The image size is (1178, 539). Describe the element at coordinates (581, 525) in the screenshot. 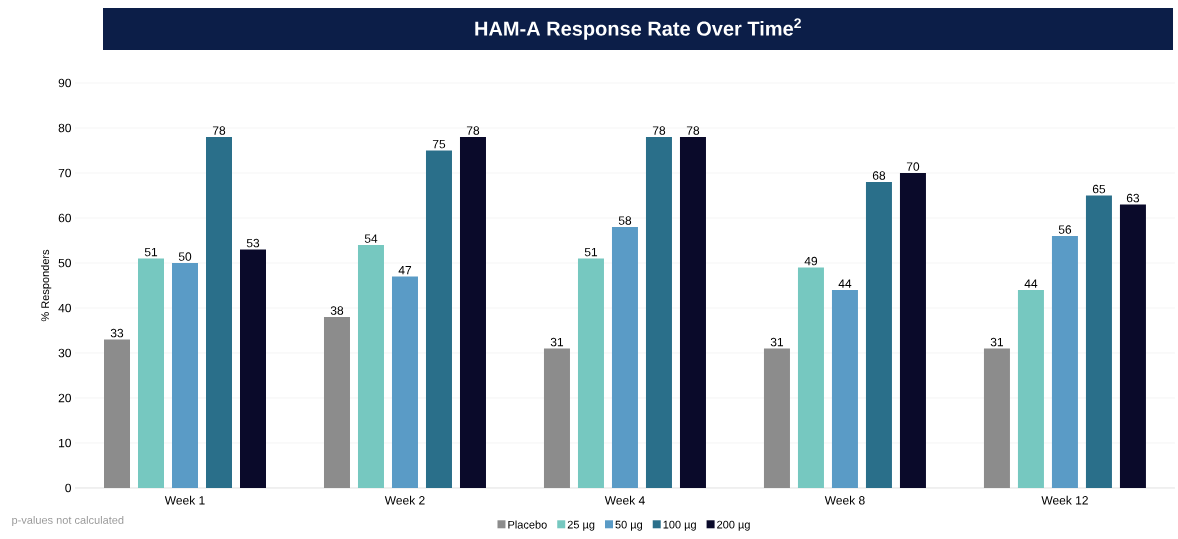

I see `legend-label: 25 µg` at that location.